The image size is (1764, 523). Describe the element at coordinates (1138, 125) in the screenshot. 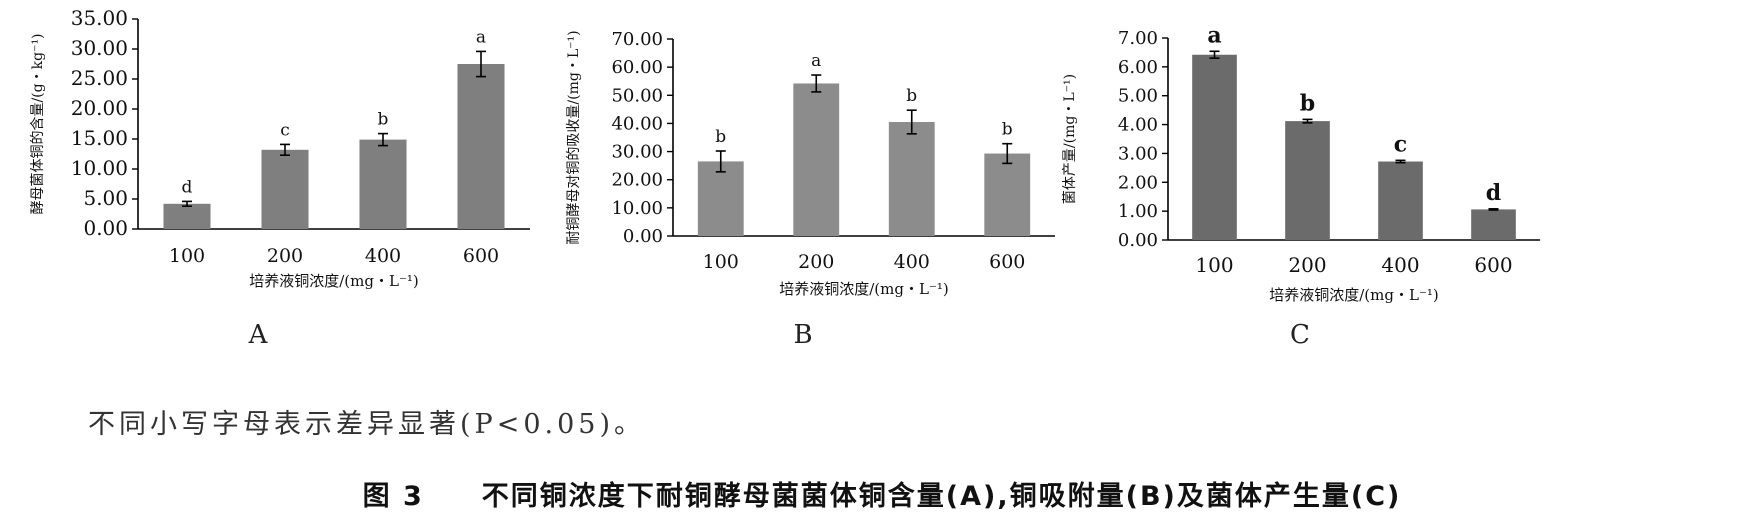

I see `y-tick-label: 4.00` at that location.